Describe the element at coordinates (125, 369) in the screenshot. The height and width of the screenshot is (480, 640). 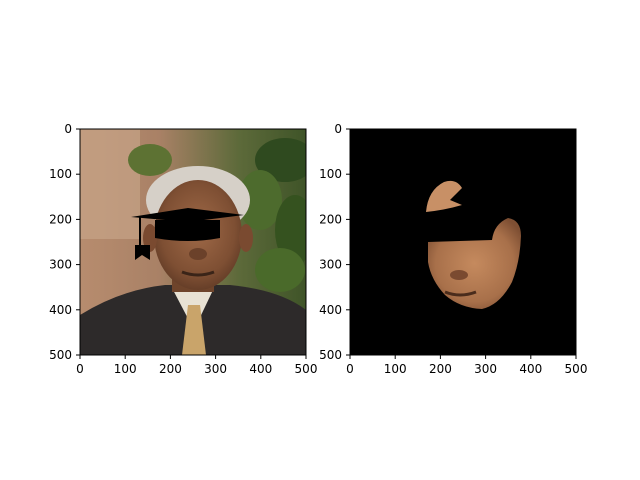
I see `left-x-tick-label: 100` at that location.